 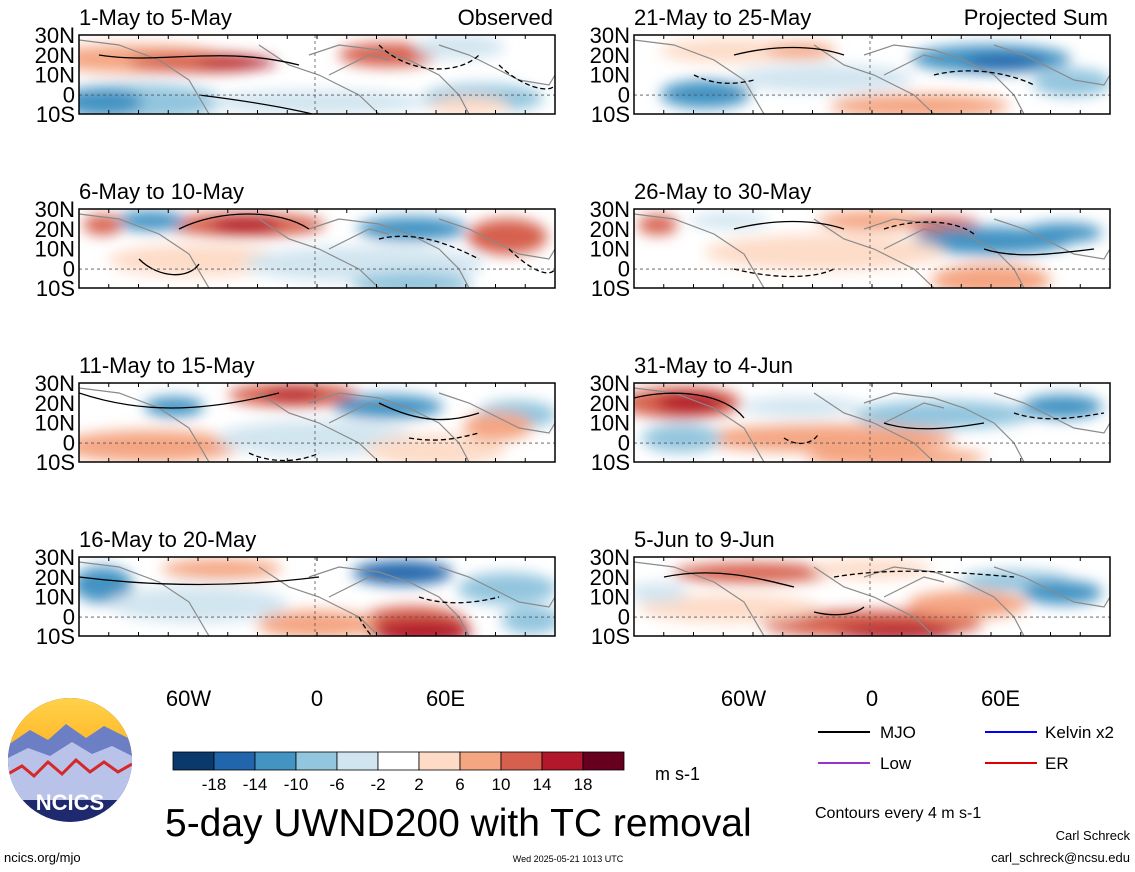 I want to click on ncics-logo: NCICS, so click(x=70, y=760).